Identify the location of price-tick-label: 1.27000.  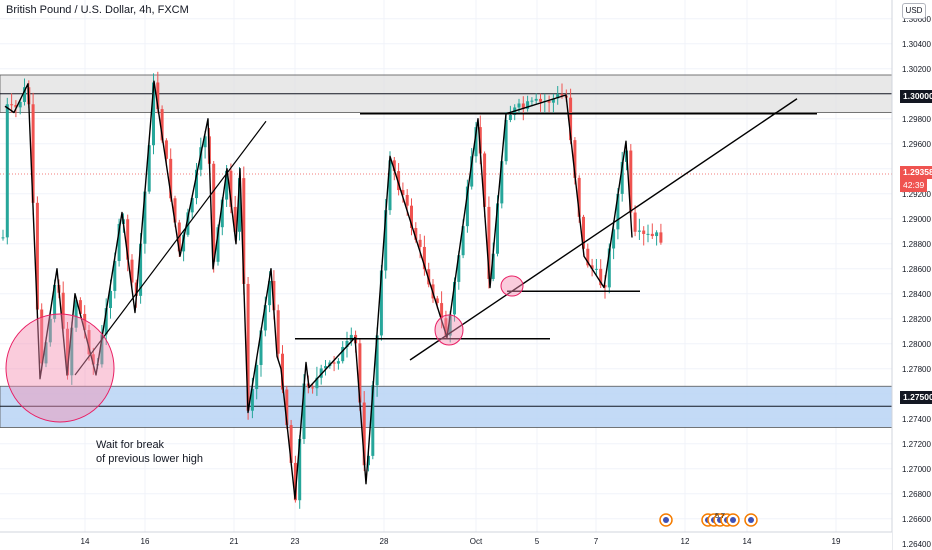
(916, 469).